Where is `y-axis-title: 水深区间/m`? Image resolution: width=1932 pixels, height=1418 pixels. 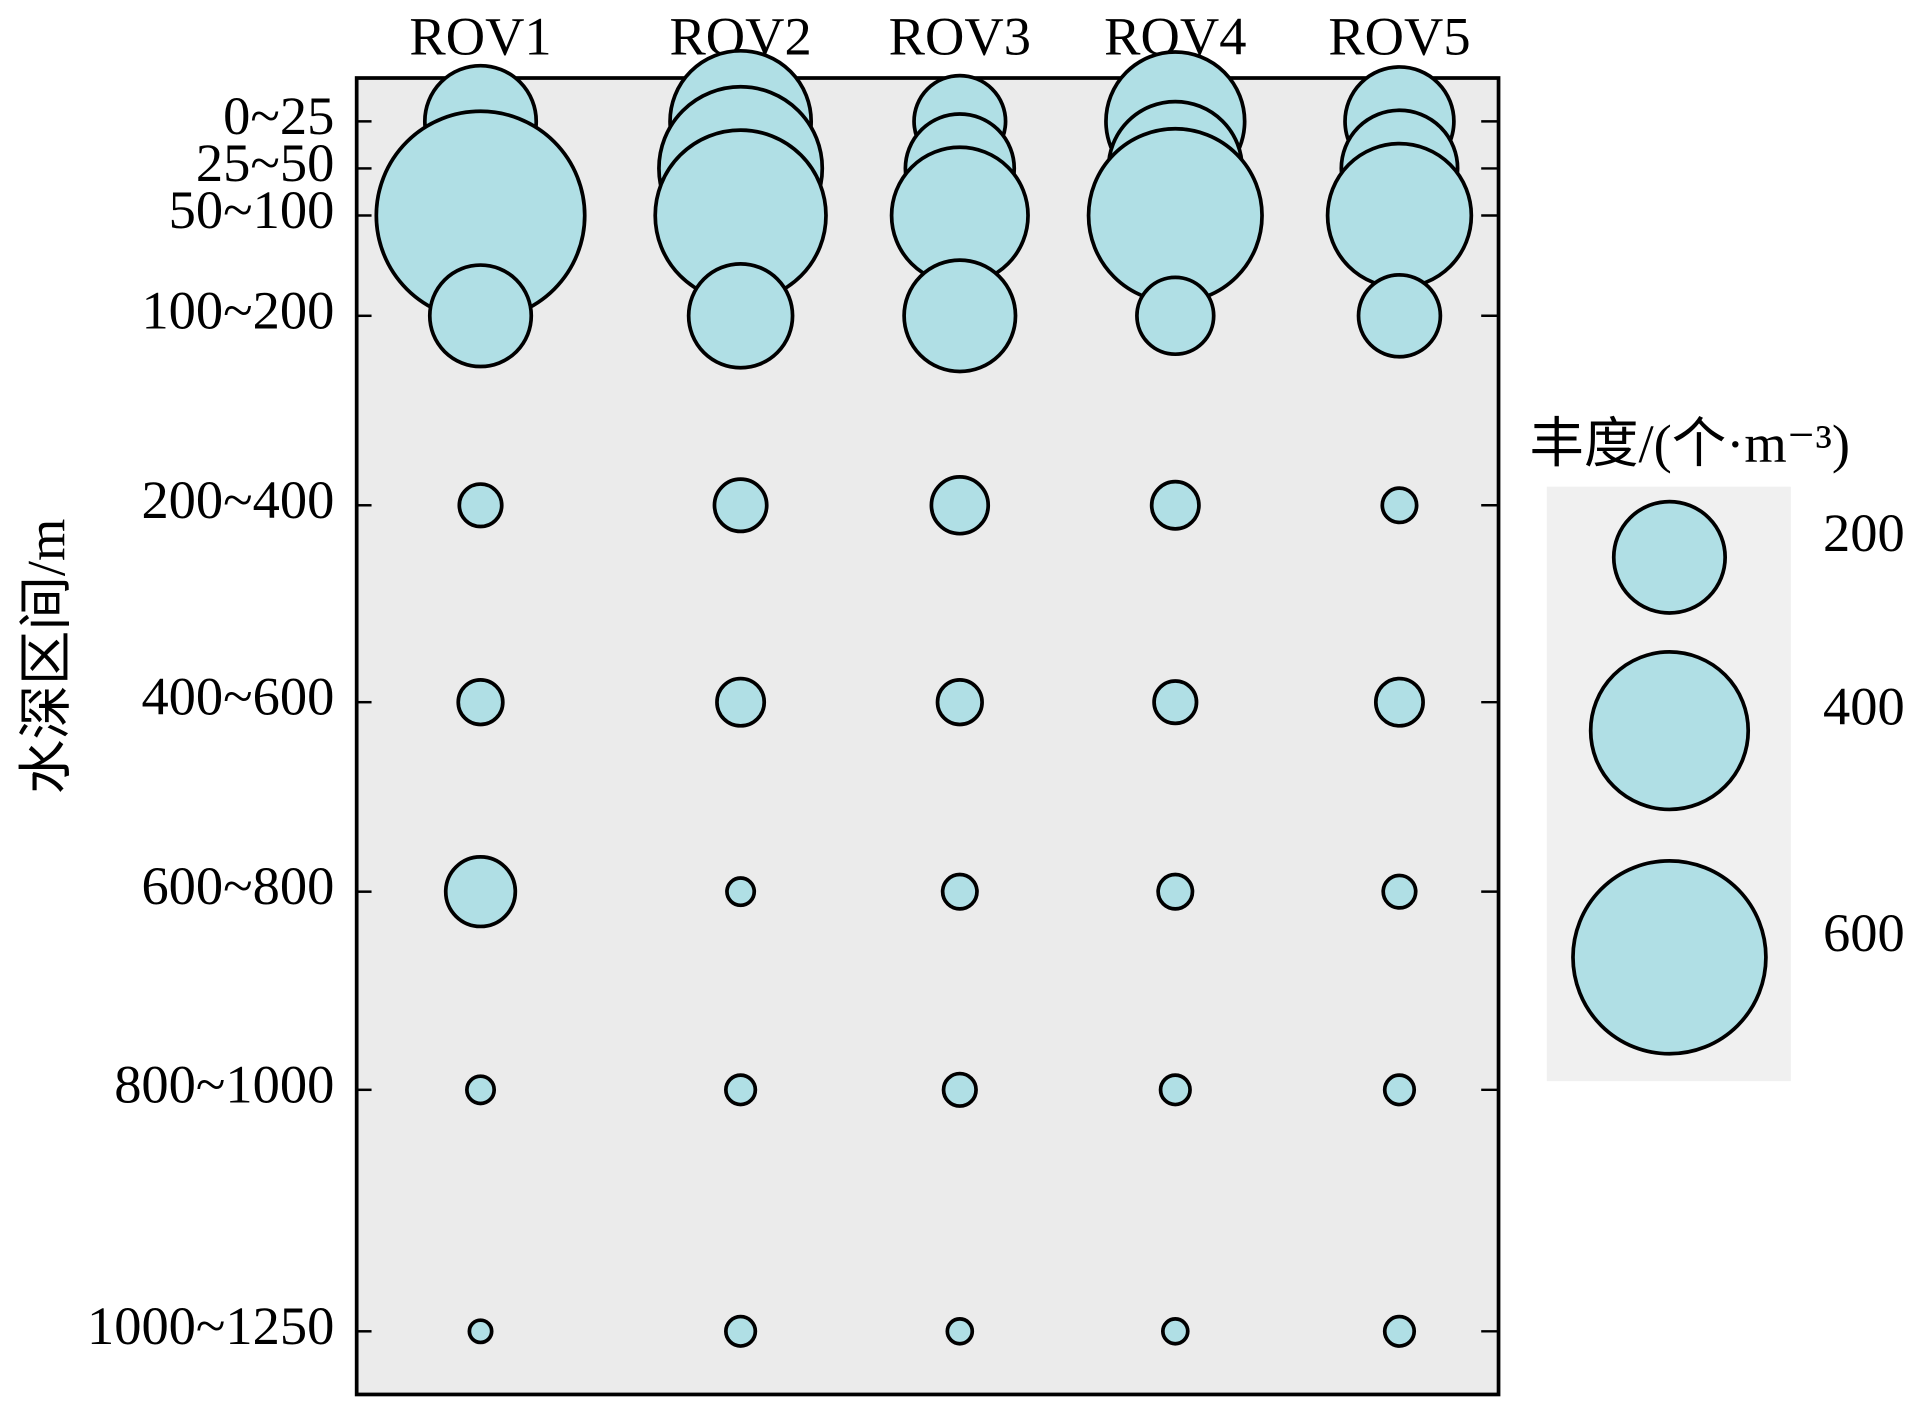 y-axis-title: 水深区间/m is located at coordinates (46, 656).